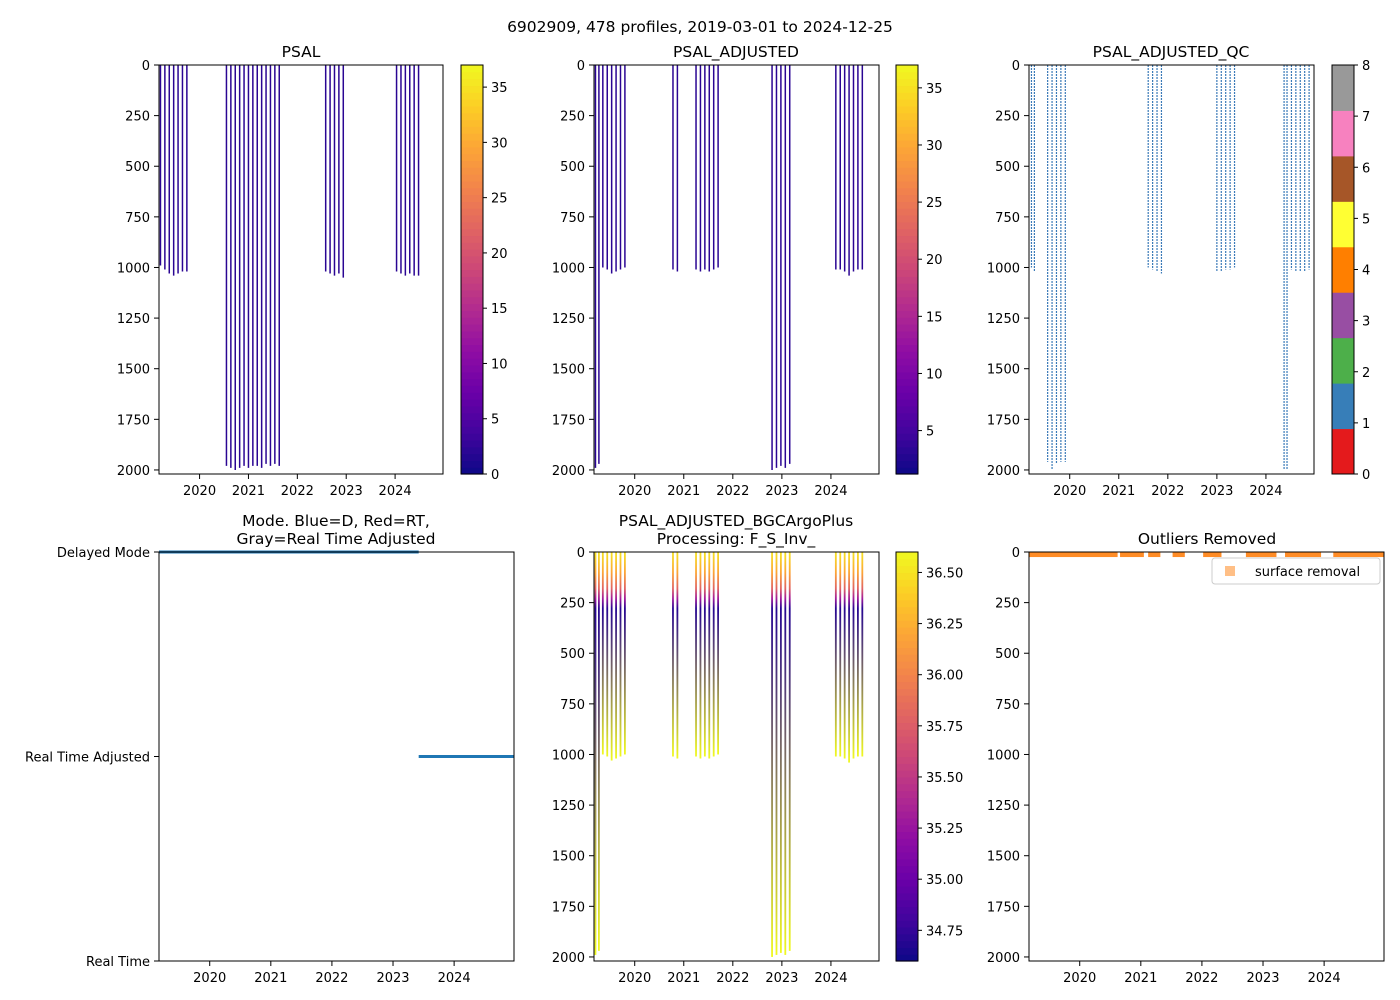  I want to click on y-tick-label: 1500, so click(568, 857).